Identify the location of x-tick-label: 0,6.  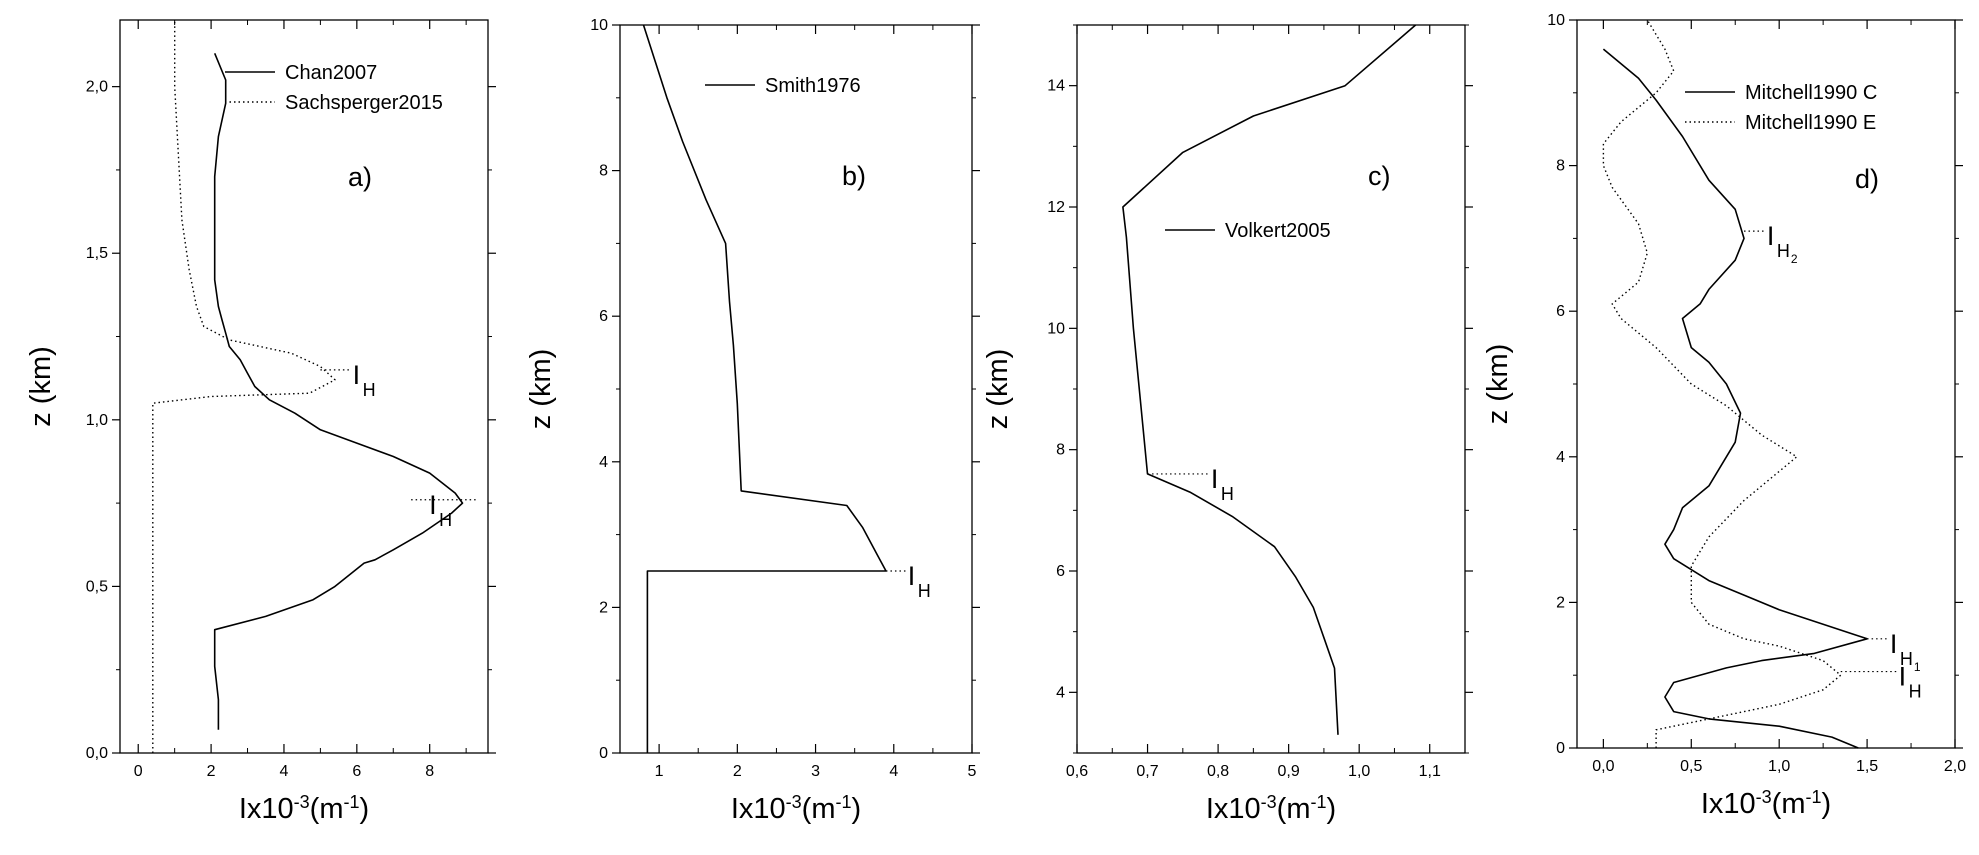
(1077, 771).